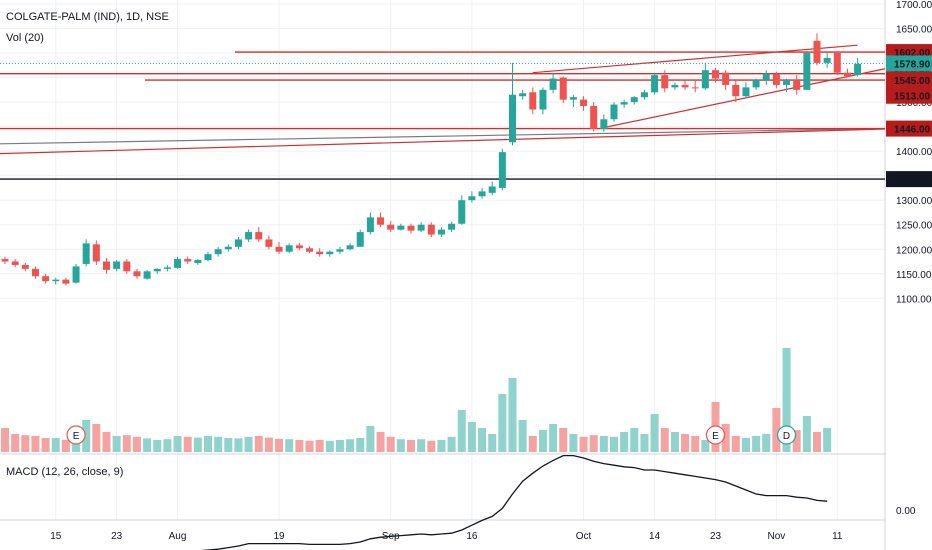 The image size is (932, 550). Describe the element at coordinates (716, 536) in the screenshot. I see `time-tick-label: 23` at that location.